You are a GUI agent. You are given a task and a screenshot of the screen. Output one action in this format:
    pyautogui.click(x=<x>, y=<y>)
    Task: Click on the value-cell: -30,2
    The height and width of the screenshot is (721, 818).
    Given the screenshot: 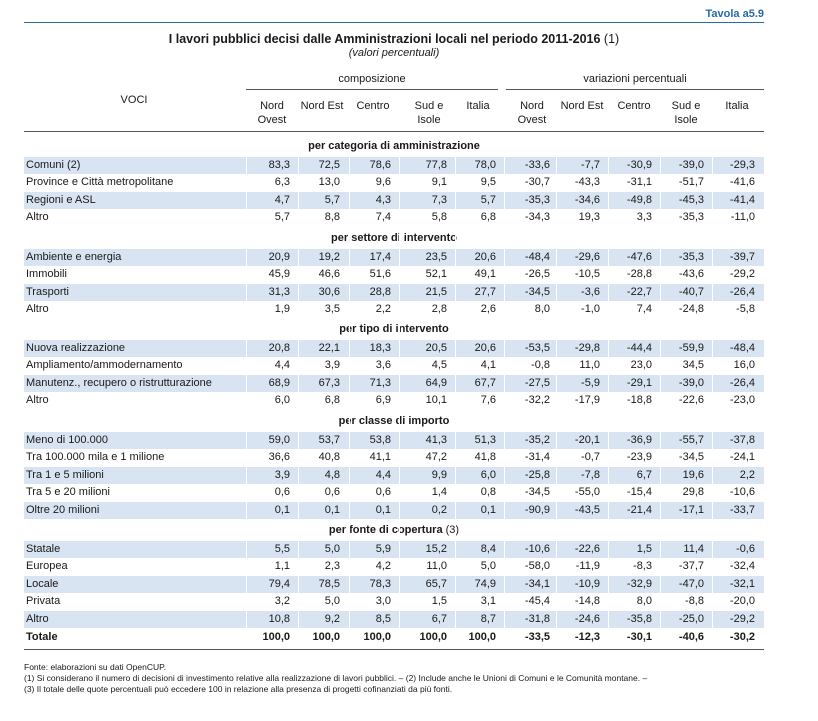 What is the action you would take?
    pyautogui.click(x=742, y=636)
    